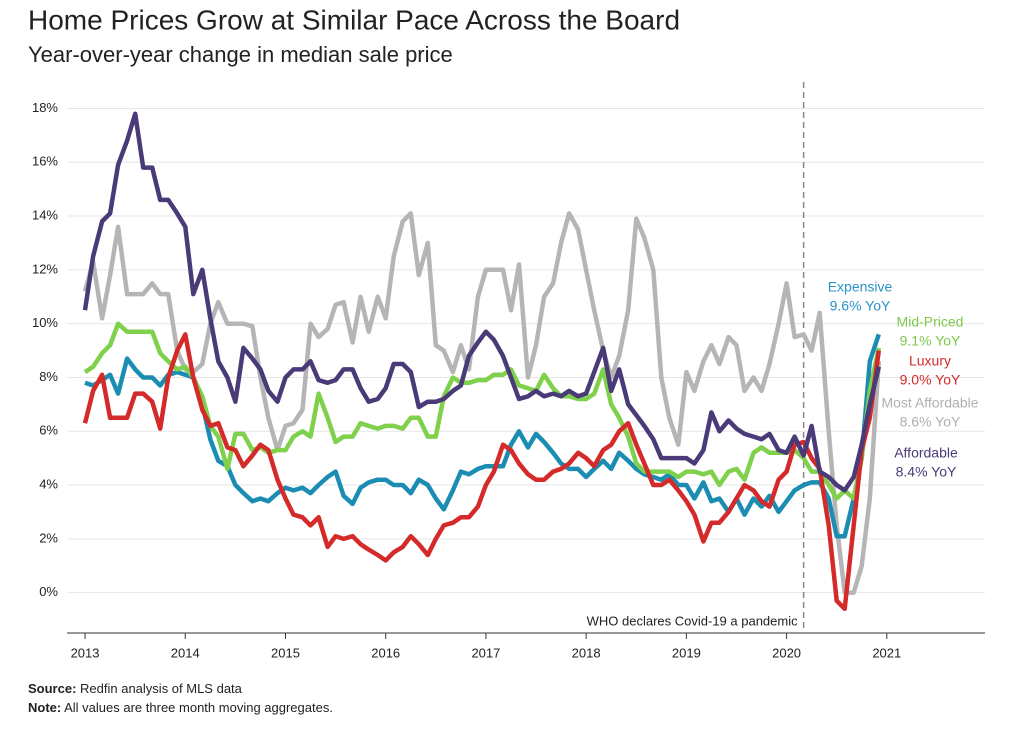  What do you see at coordinates (860, 306) in the screenshot?
I see `series-value-label: 9.6% YoY` at bounding box center [860, 306].